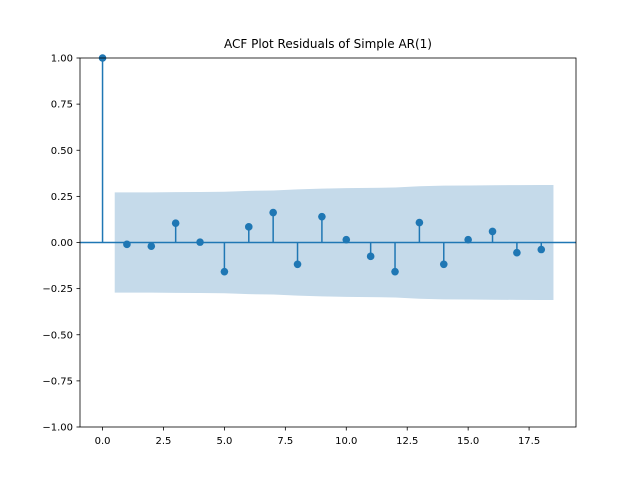 The image size is (640, 480). What do you see at coordinates (62, 197) in the screenshot?
I see `y-tick-label: 0.25` at bounding box center [62, 197].